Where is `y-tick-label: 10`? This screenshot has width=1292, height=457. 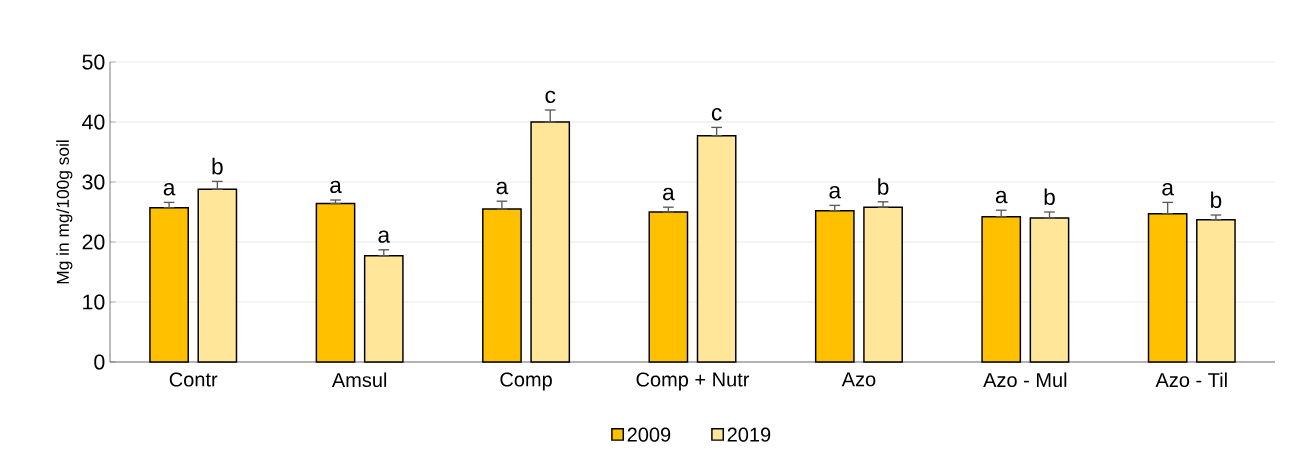 y-tick-label: 10 is located at coordinates (94, 302).